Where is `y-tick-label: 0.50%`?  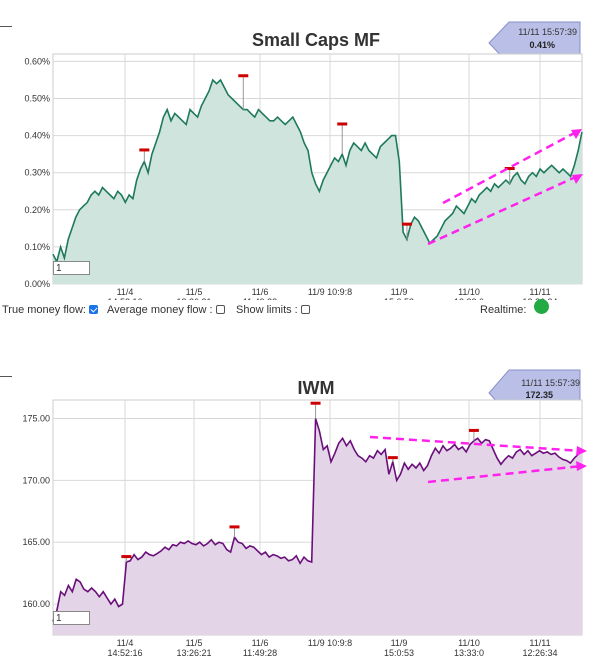 y-tick-label: 0.50% is located at coordinates (37, 99).